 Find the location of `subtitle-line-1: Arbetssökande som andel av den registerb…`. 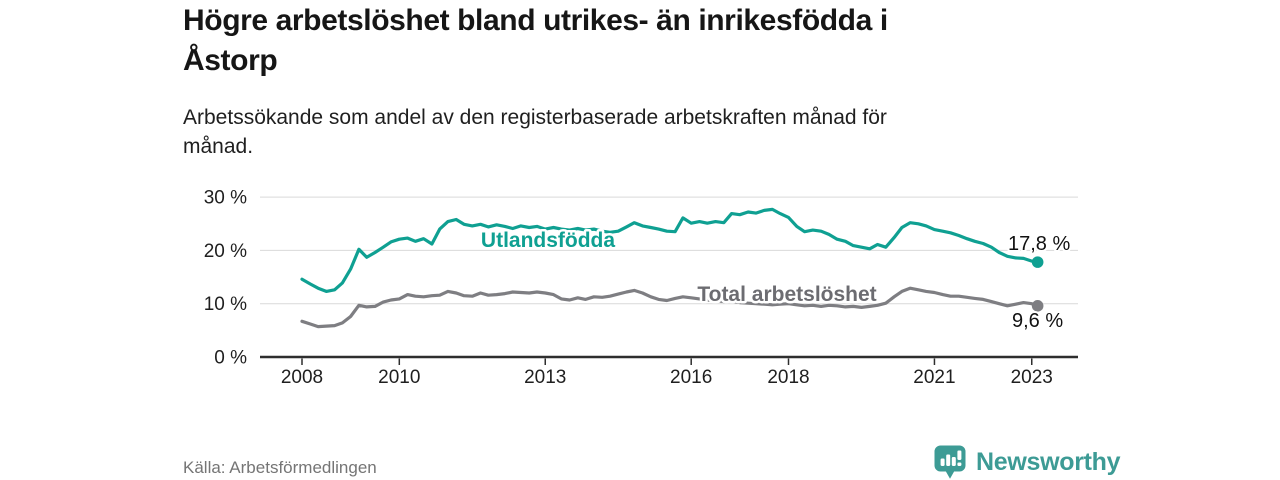

subtitle-line-1: Arbetssökande som andel av den registerb… is located at coordinates (535, 117).